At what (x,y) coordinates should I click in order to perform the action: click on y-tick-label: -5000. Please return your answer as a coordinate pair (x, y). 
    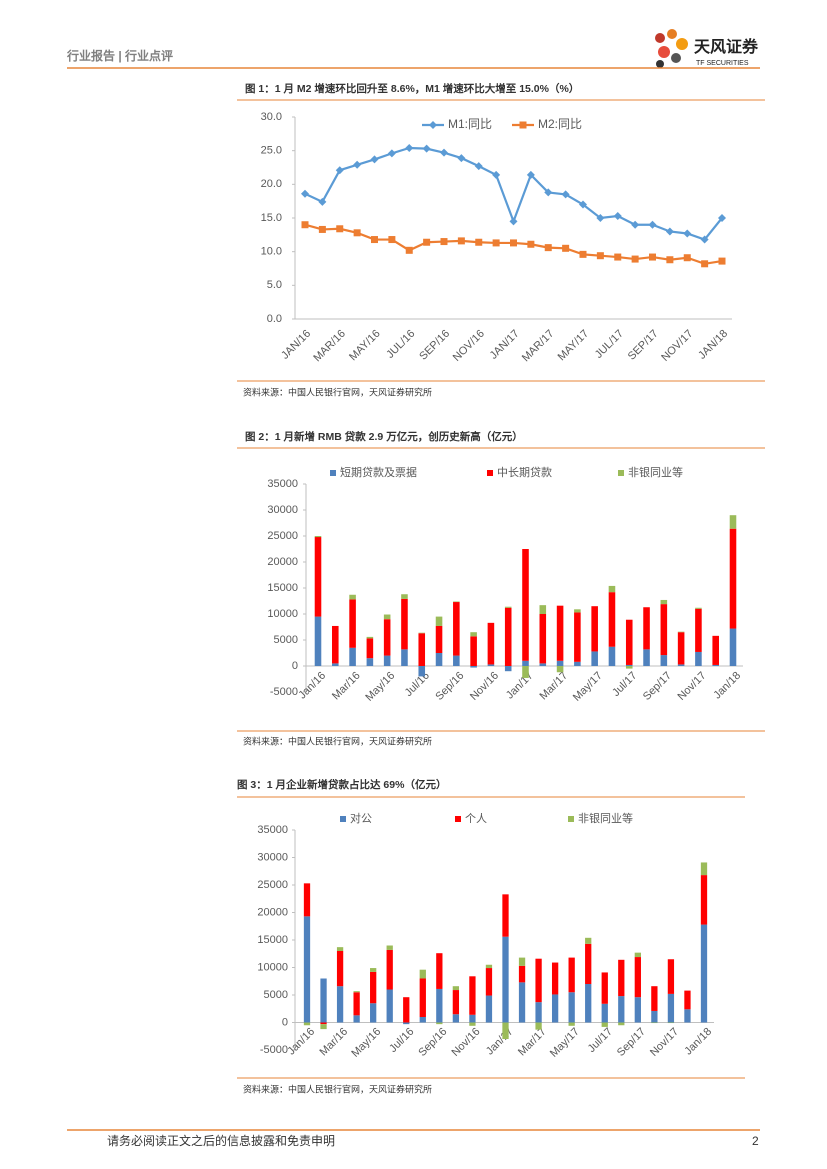
    Looking at the image, I should click on (274, 1050).